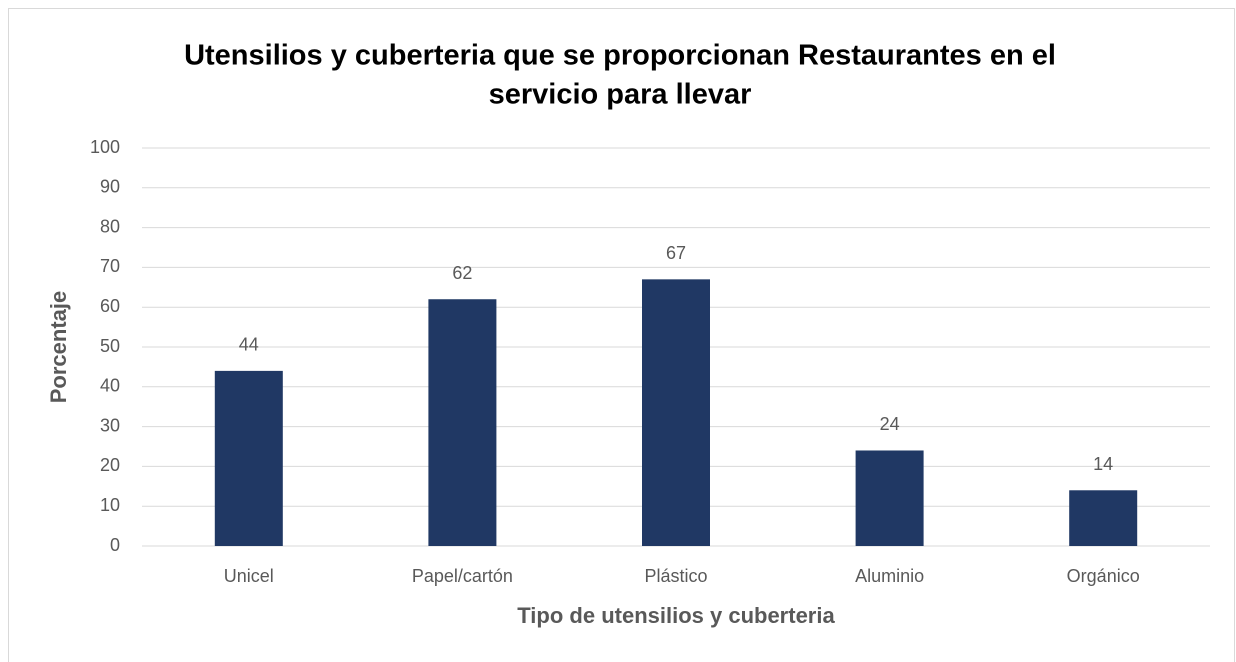  Describe the element at coordinates (889, 576) in the screenshot. I see `x-tick-label: Aluminio` at that location.